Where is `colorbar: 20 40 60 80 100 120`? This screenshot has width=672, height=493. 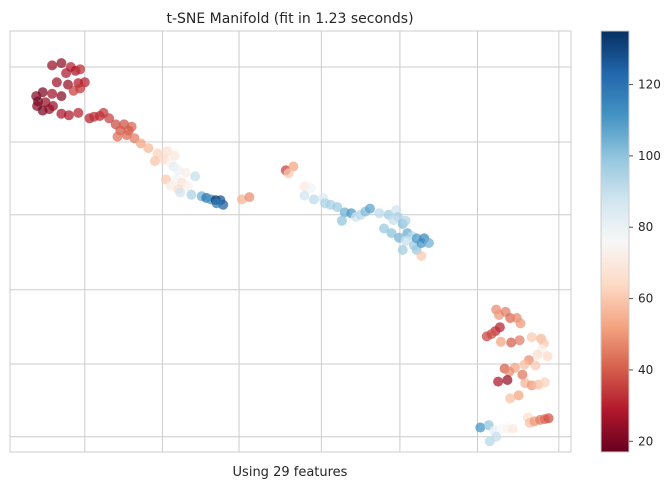 colorbar: 20 40 60 80 100 120 is located at coordinates (630, 241).